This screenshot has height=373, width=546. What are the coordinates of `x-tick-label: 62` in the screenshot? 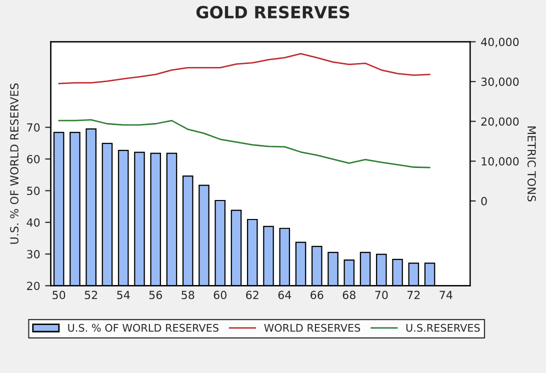 It's located at (252, 295).